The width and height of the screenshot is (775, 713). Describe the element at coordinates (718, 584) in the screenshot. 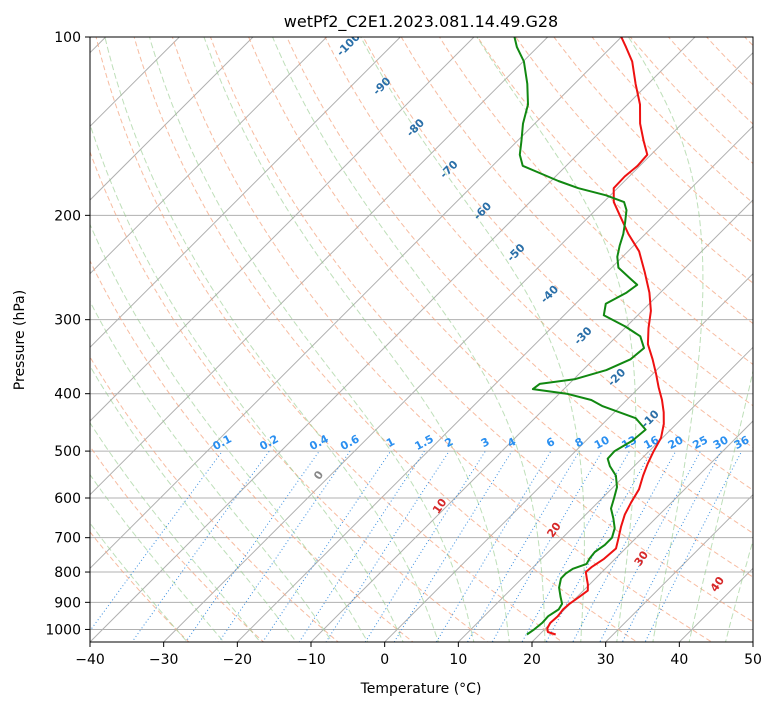

I see `moist-adiabat-label: 40` at that location.